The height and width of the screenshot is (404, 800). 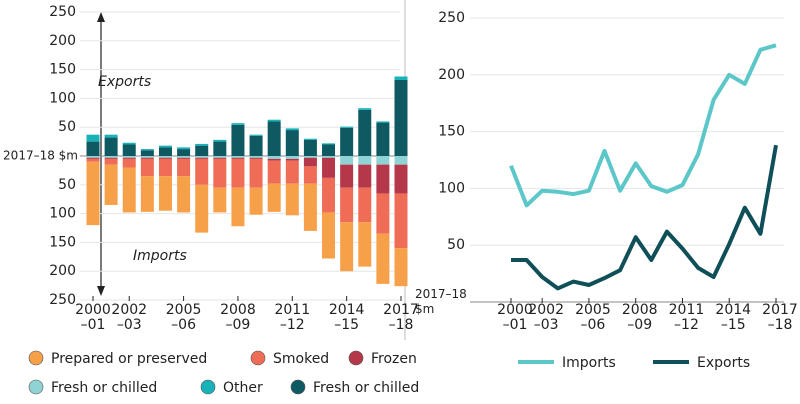 I want to click on y-tick-label: 2017–18 $m, so click(x=443, y=301).